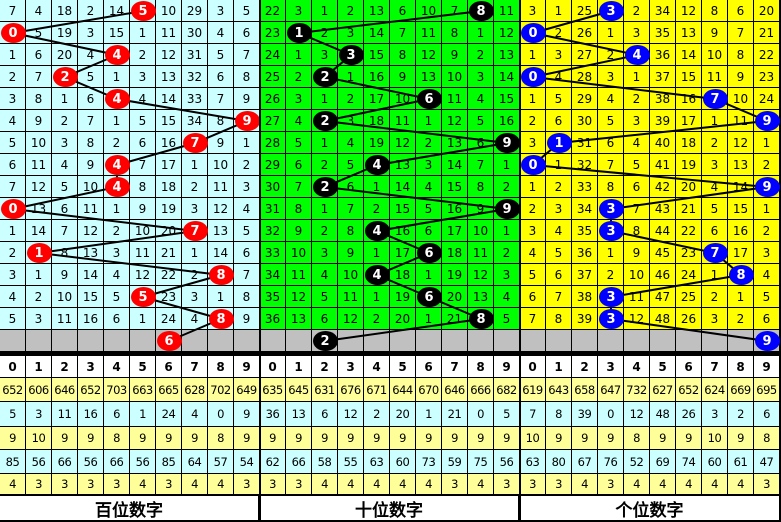  Describe the element at coordinates (273, 319) in the screenshot. I see `miss-count-cell: 36` at that location.